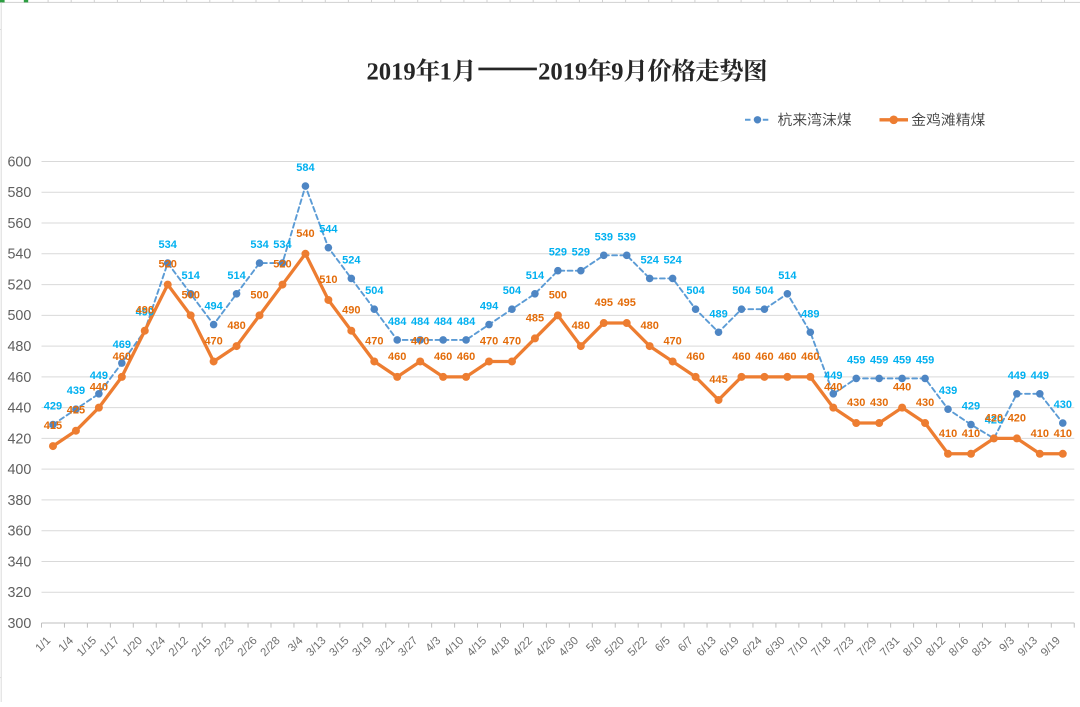 The height and width of the screenshot is (707, 1080). I want to click on svg-text: 360, so click(19, 532).